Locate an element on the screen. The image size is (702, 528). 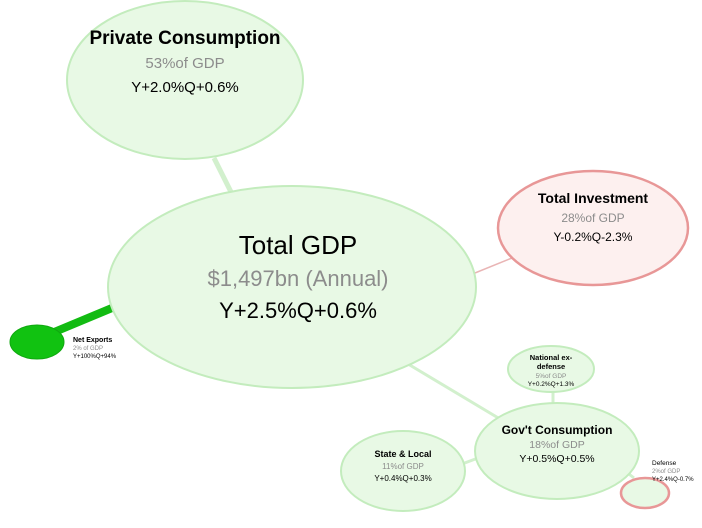
node-national-ex-defense-growth: Y+0.2%Q+1.3% is located at coordinates (551, 384).